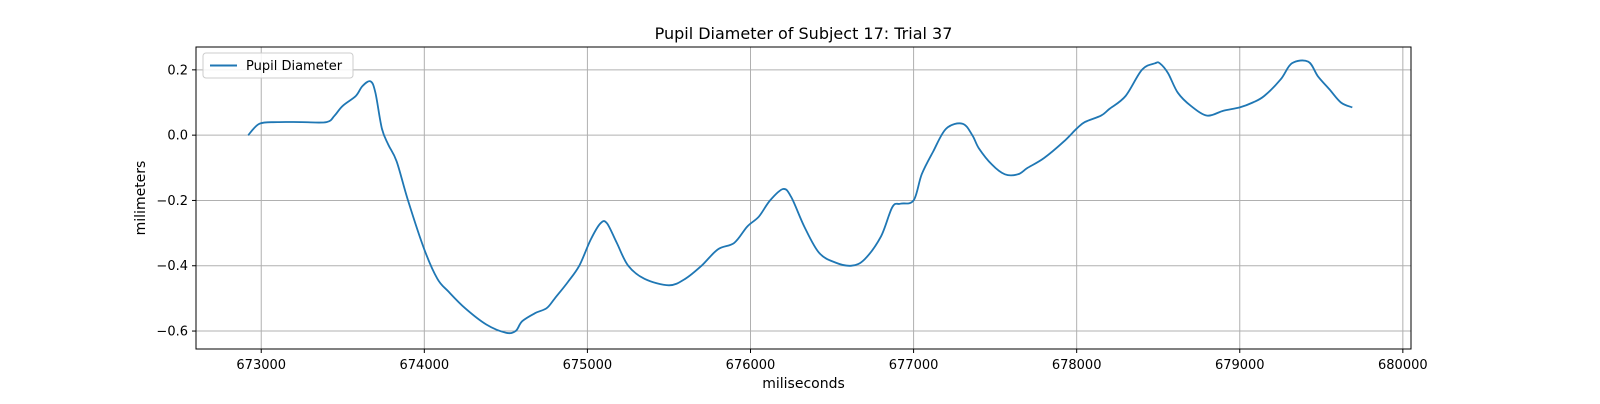 This screenshot has width=1600, height=404. What do you see at coordinates (1403, 365) in the screenshot?
I see `x-tick-label: 680000` at bounding box center [1403, 365].